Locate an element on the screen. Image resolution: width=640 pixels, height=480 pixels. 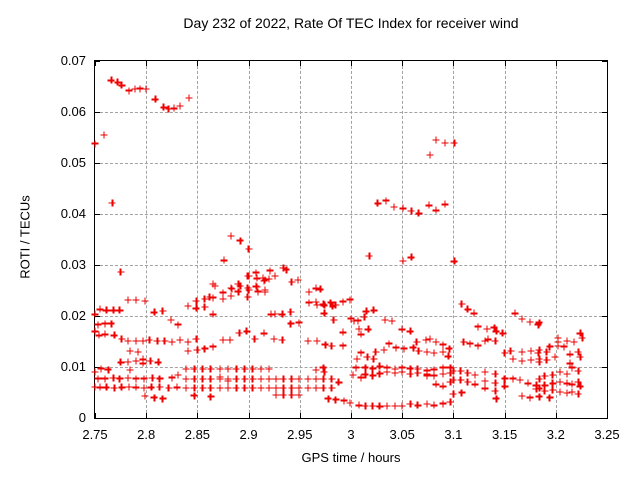
y-tick-label: 0 is located at coordinates (82, 417).